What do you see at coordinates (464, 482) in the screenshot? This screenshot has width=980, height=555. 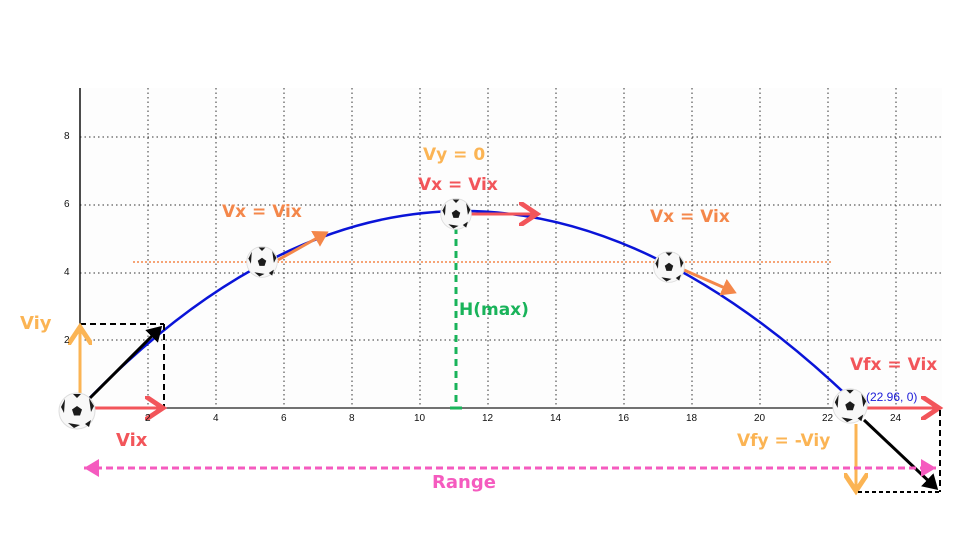 I see `range-label: Range` at bounding box center [464, 482].